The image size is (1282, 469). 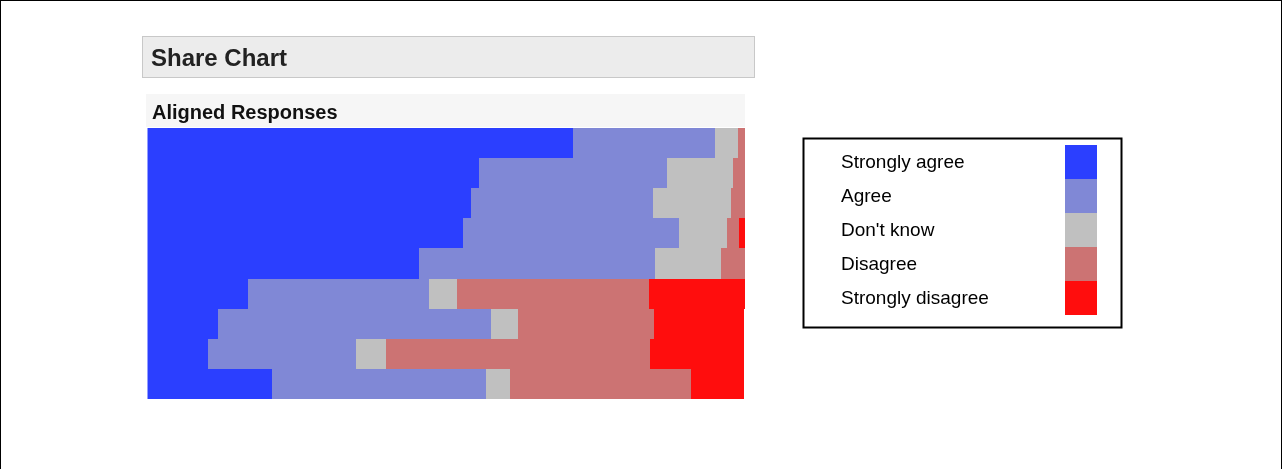 What do you see at coordinates (903, 161) in the screenshot?
I see `text: Strongly agree` at bounding box center [903, 161].